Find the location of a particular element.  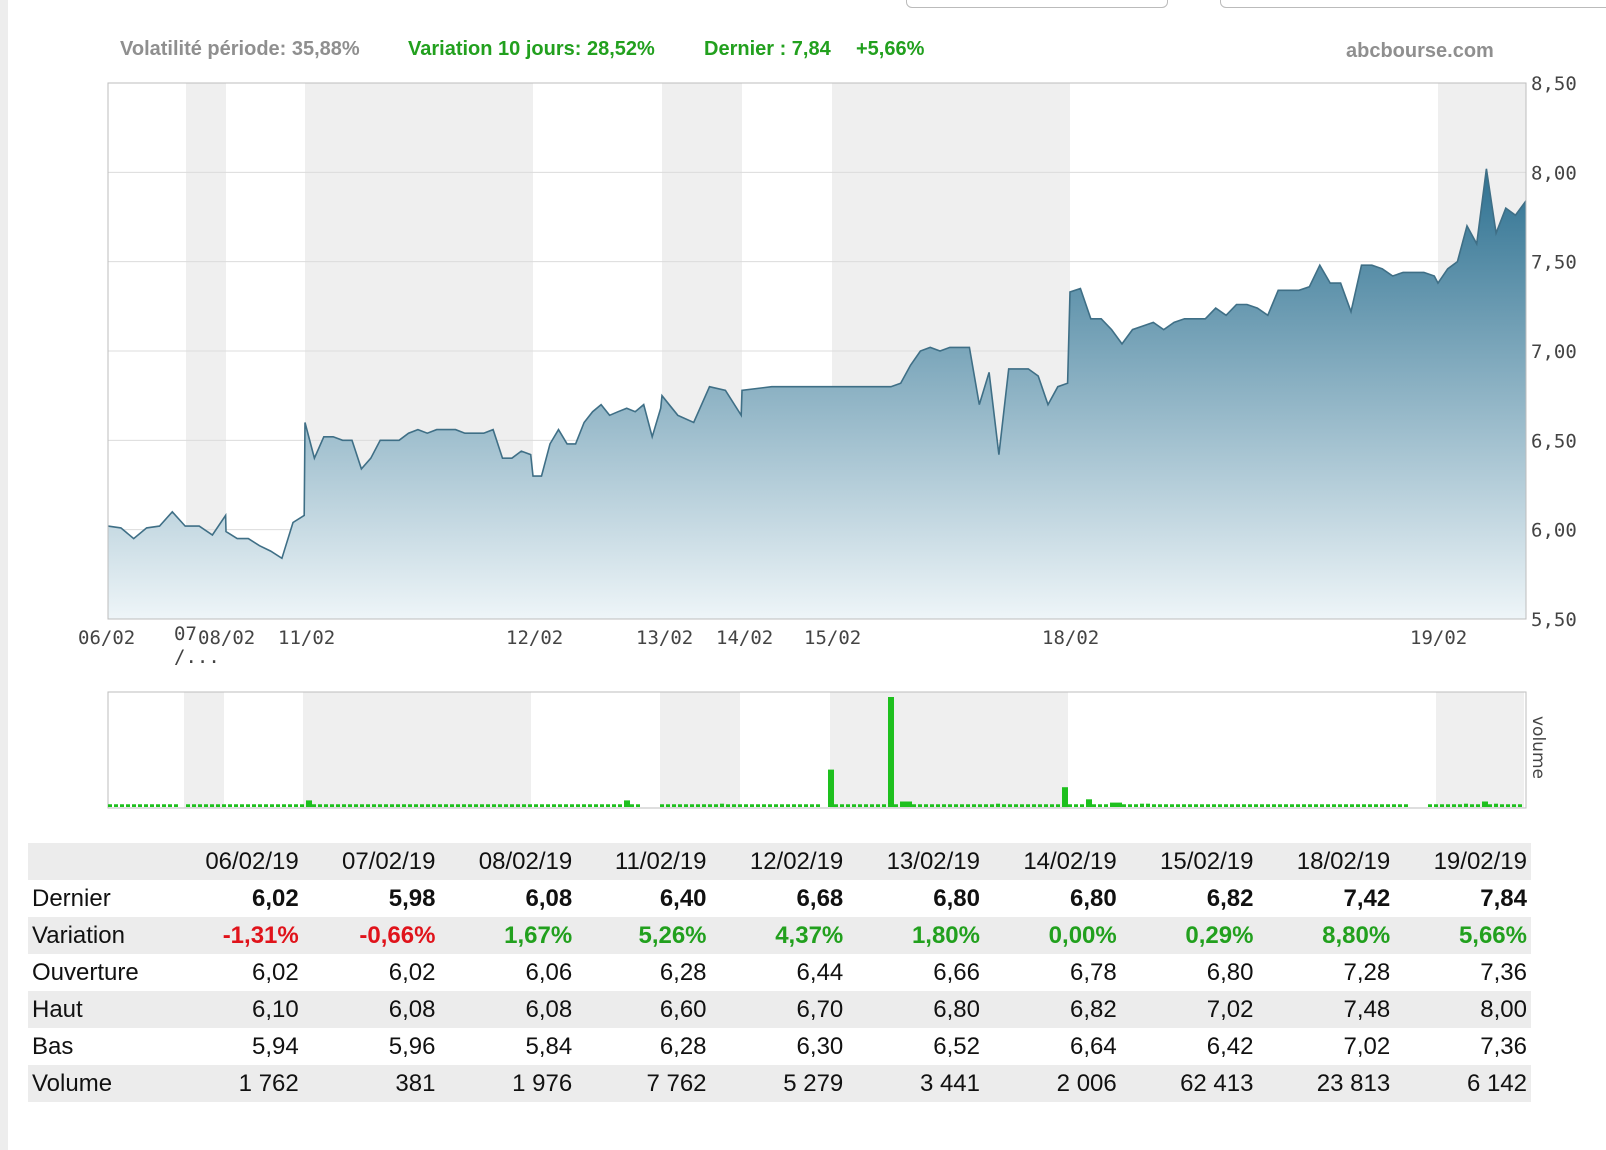

table-cell: 5,96 is located at coordinates (412, 1046).